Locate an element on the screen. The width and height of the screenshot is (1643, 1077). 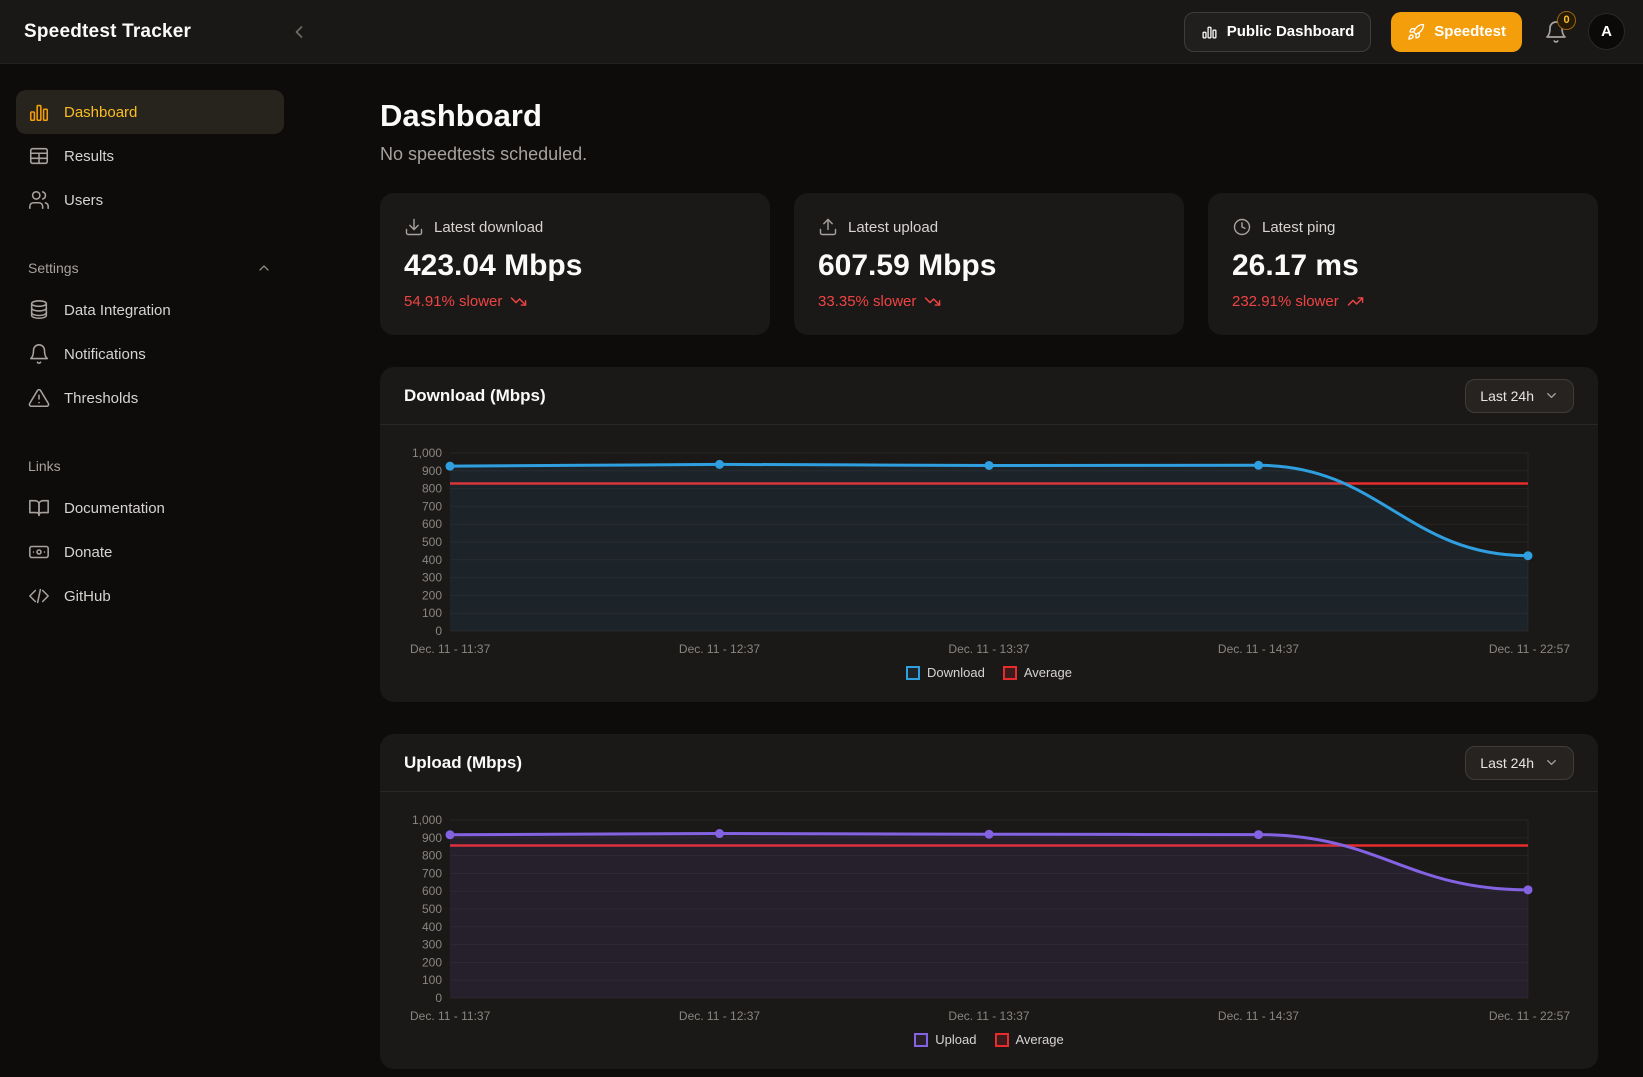
stat-card-latest-upload: Latest upload 607.59 Mbps 33.35% slower is located at coordinates (989, 264).